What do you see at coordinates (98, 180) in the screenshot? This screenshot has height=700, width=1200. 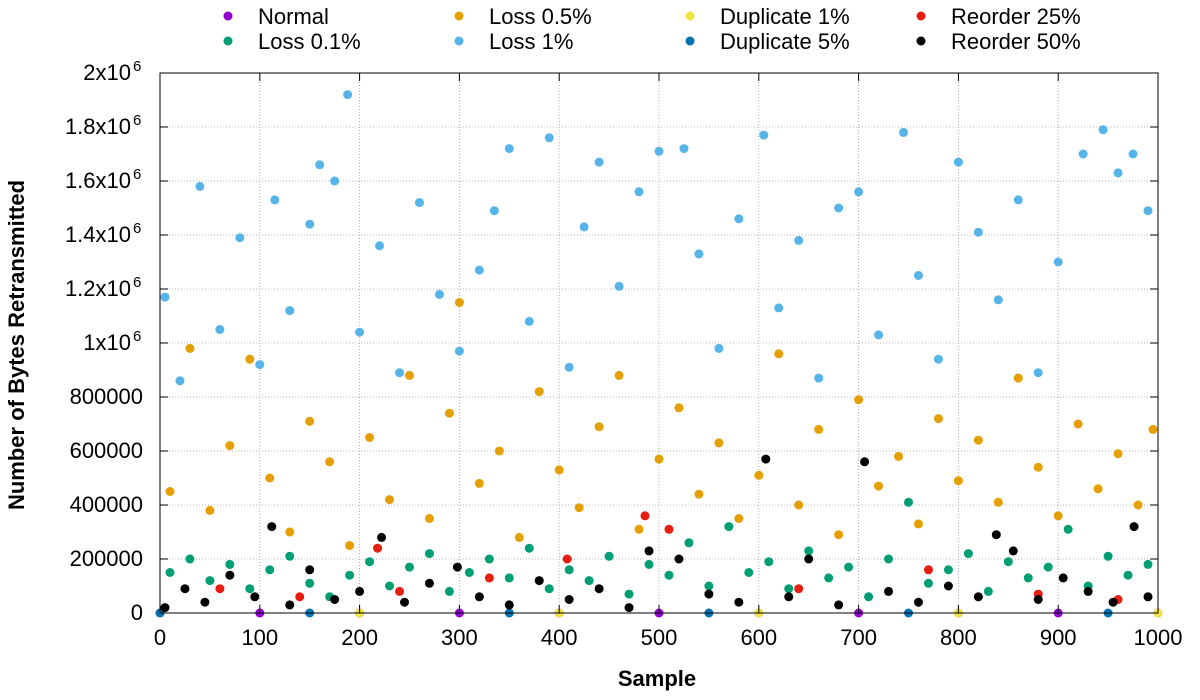 I see `y-tick-label: 1.6x10` at bounding box center [98, 180].